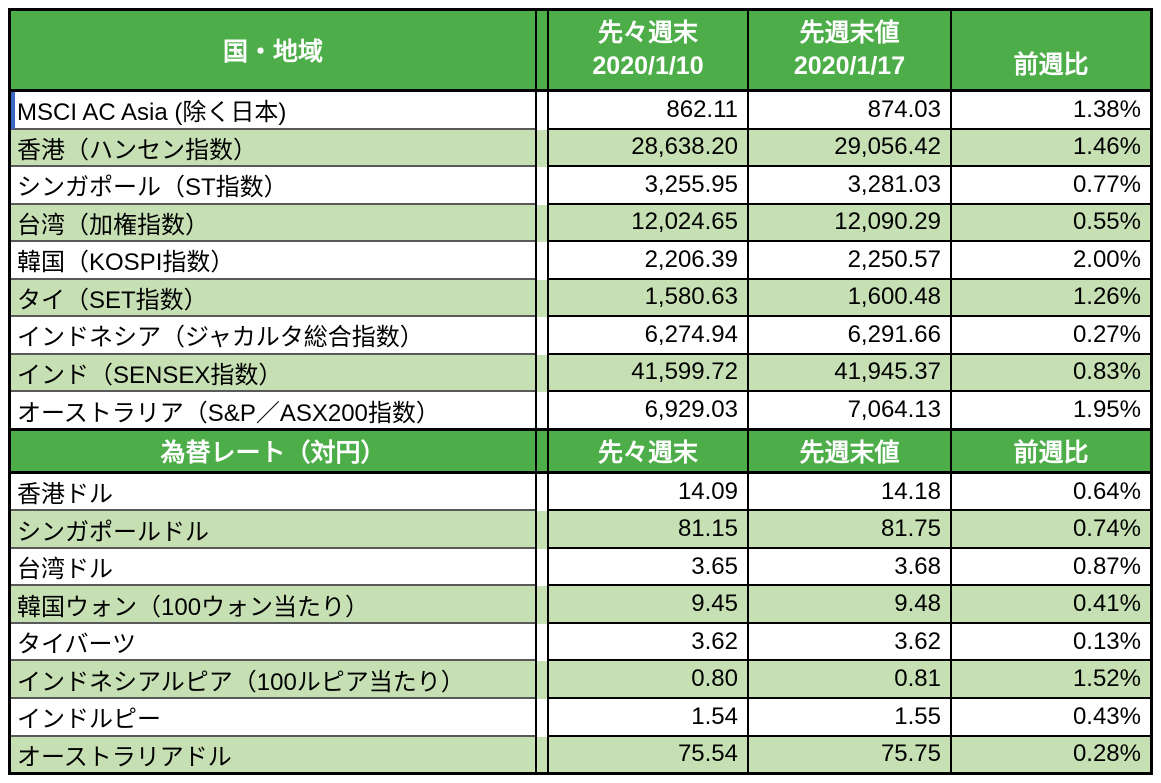 Image resolution: width=1161 pixels, height=783 pixels. Describe the element at coordinates (848, 336) in the screenshot. I see `last-weekend-value-cell: 6,291.66` at that location.